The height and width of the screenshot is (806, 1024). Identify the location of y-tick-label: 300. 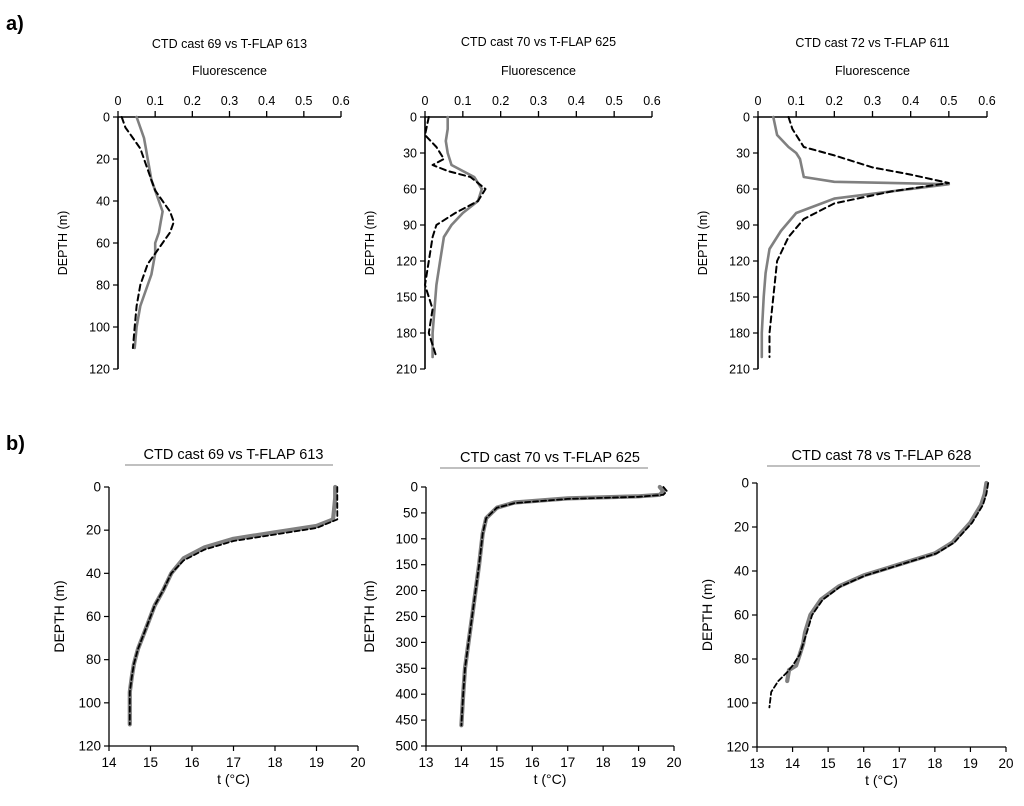
(406, 642).